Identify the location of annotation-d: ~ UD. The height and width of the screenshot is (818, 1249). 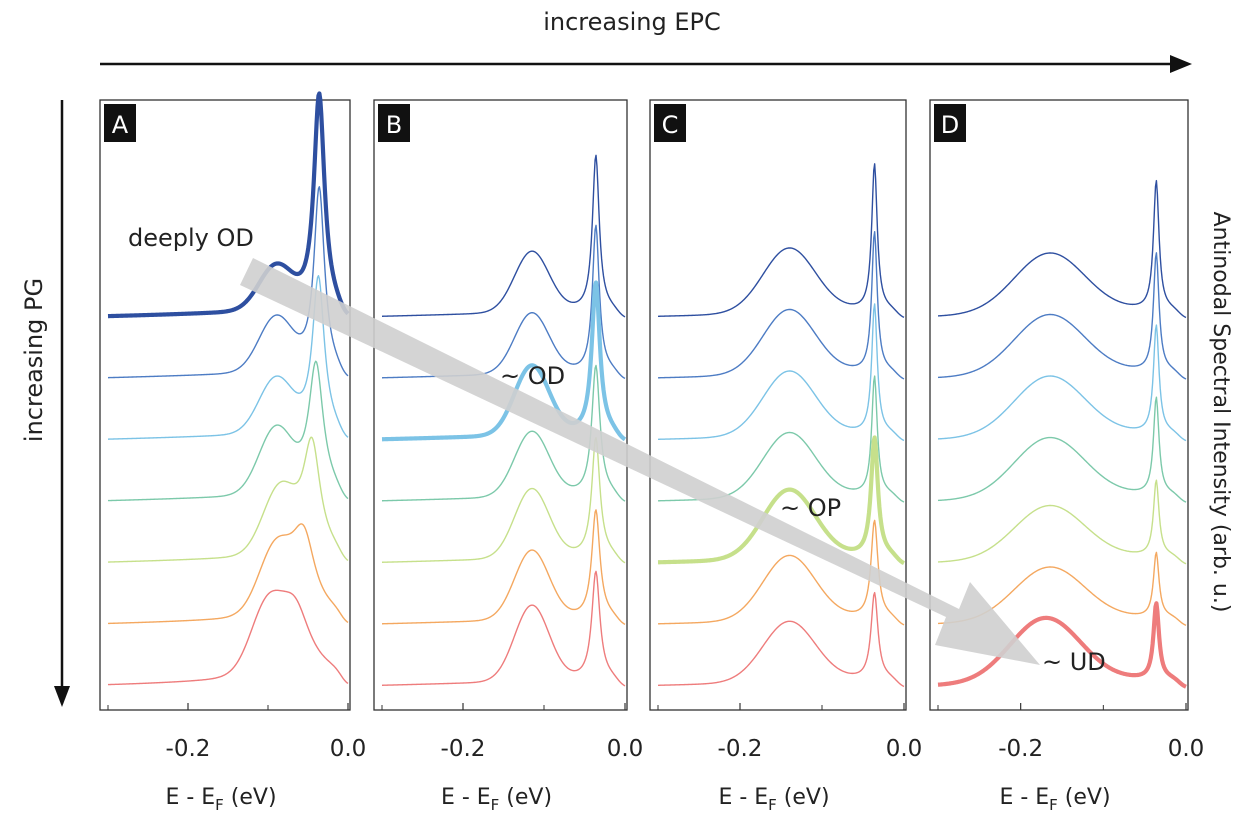
(1074, 662).